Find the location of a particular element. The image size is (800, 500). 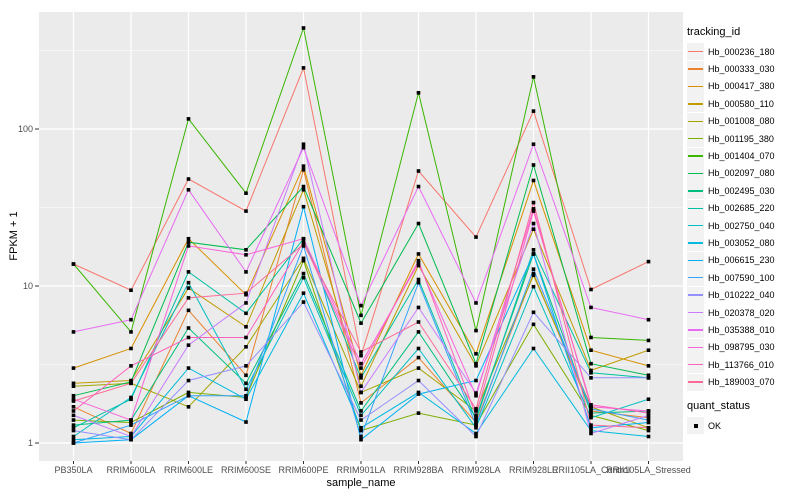

point-marker-square-icon is located at coordinates (695, 425).